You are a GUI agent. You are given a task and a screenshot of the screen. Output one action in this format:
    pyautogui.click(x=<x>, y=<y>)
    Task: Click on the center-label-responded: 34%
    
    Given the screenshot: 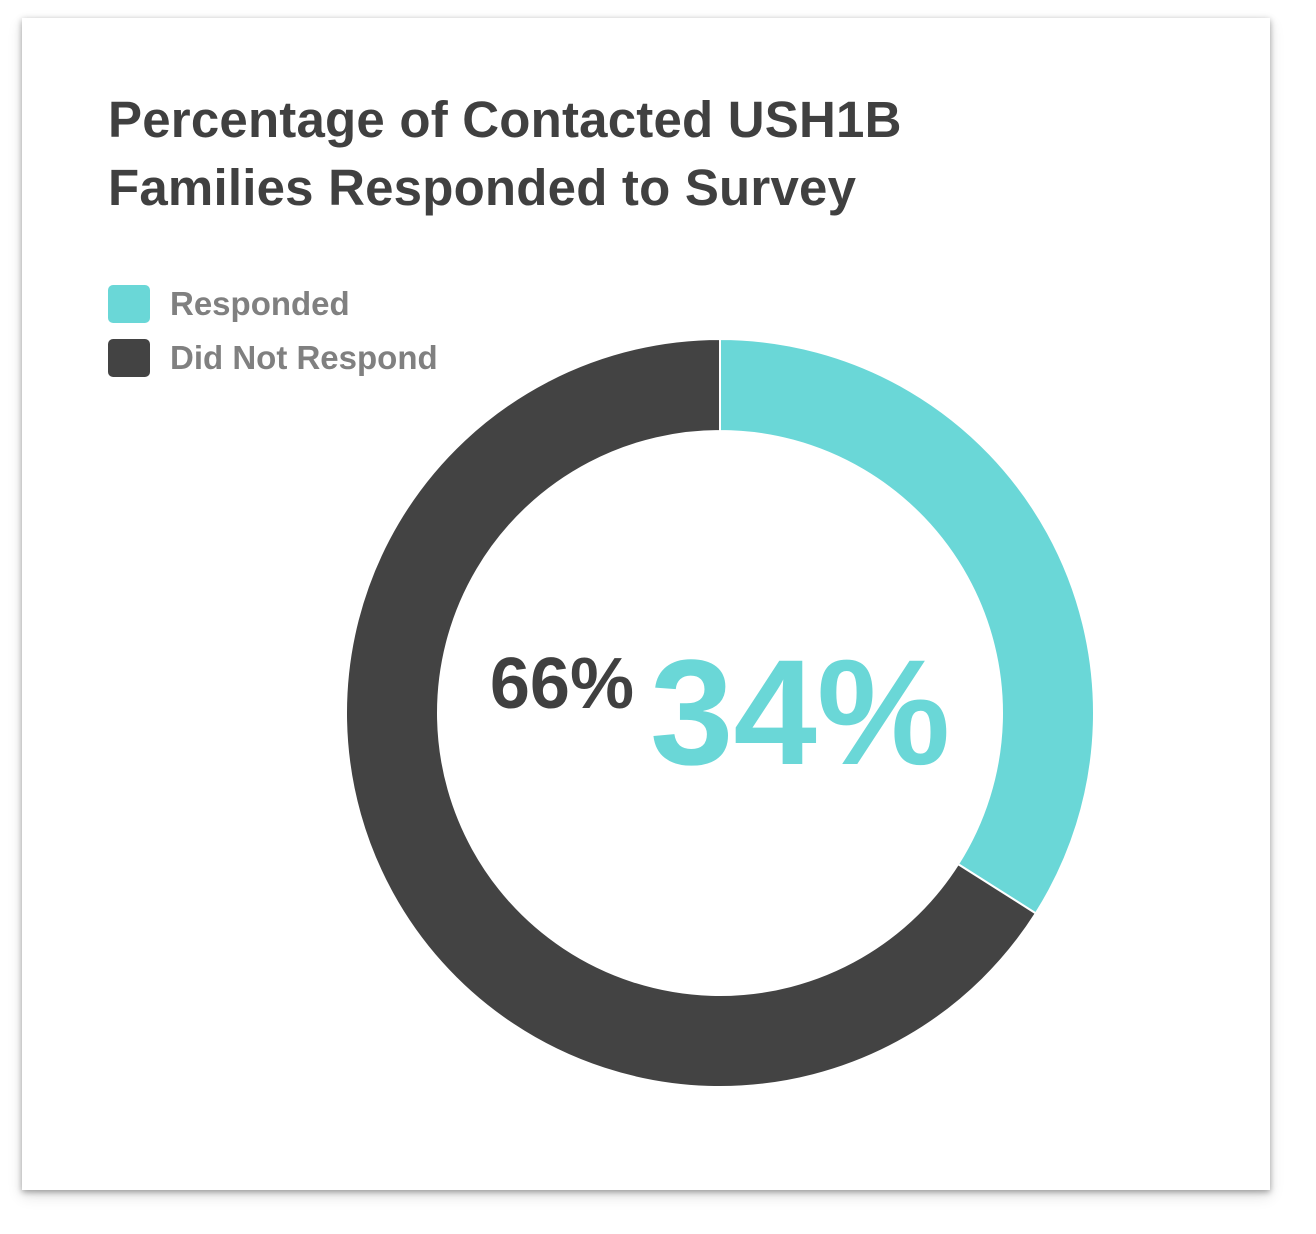 What is the action you would take?
    pyautogui.click(x=800, y=712)
    